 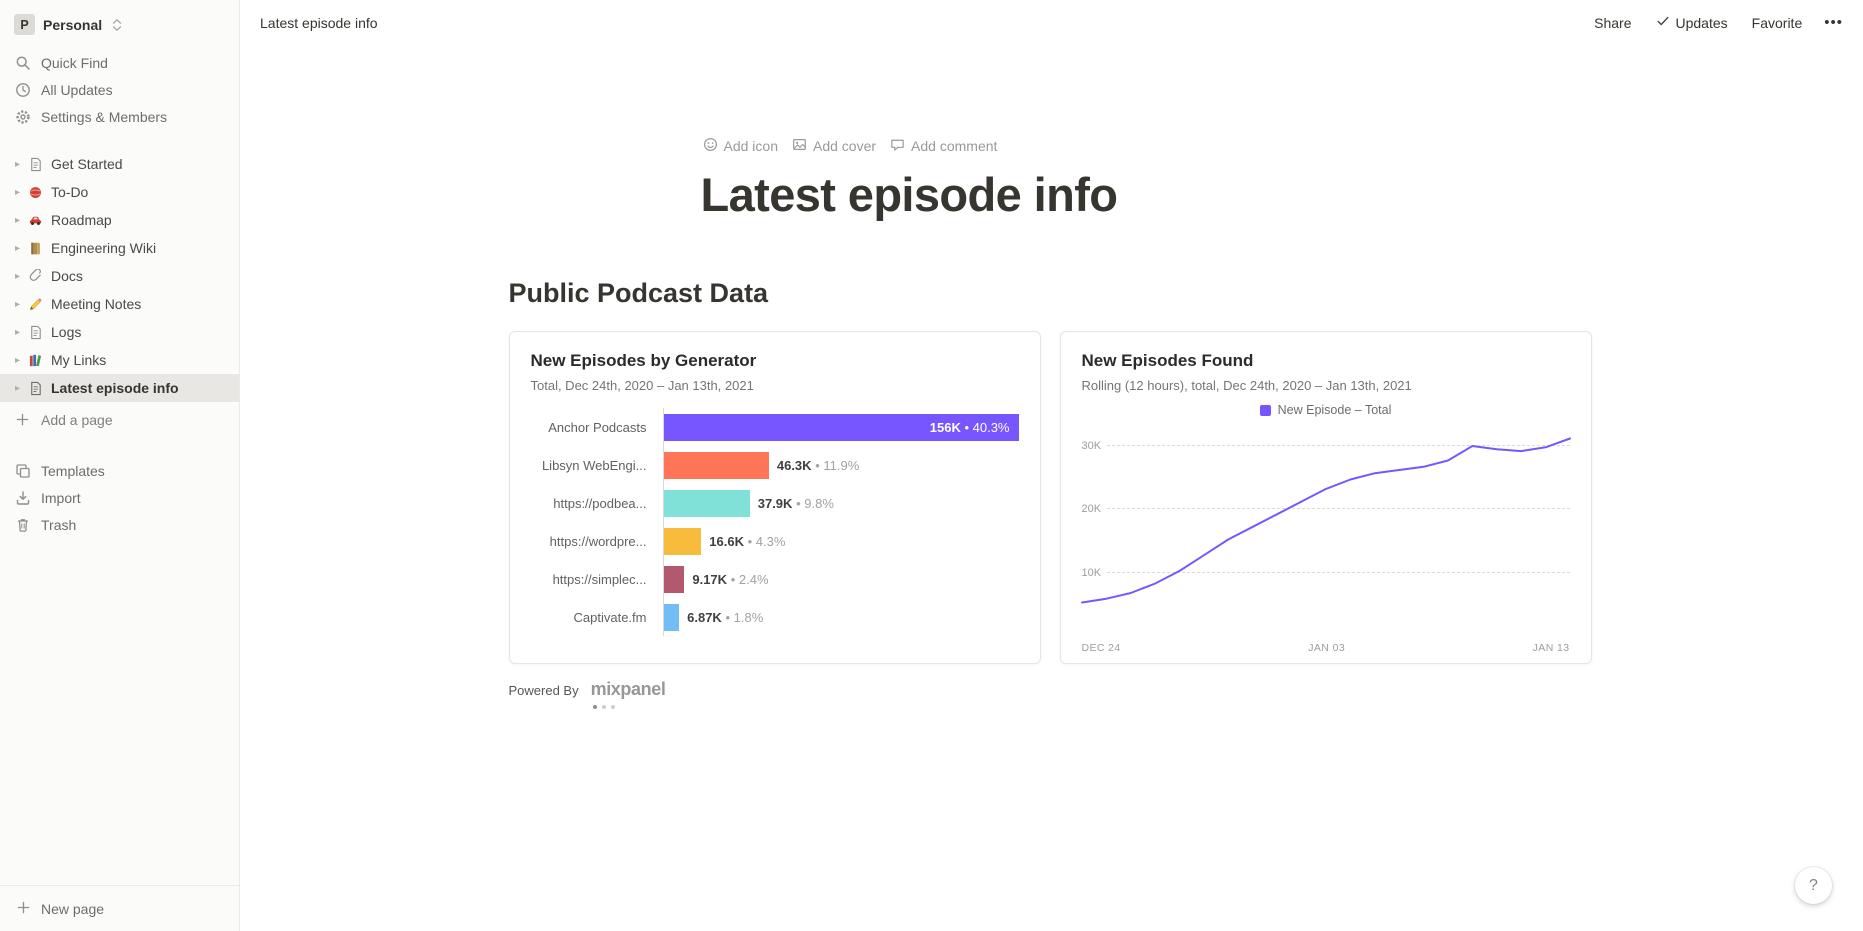 I want to click on sidebar-page-label: Roadmap, so click(x=81, y=220).